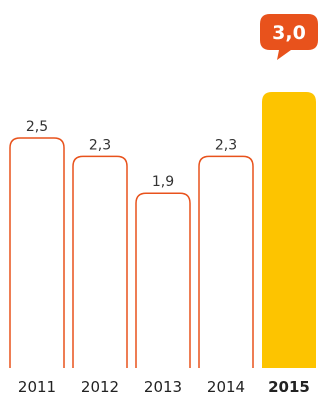 The height and width of the screenshot is (399, 330). What do you see at coordinates (163, 182) in the screenshot?
I see `data-label: 1,9` at bounding box center [163, 182].